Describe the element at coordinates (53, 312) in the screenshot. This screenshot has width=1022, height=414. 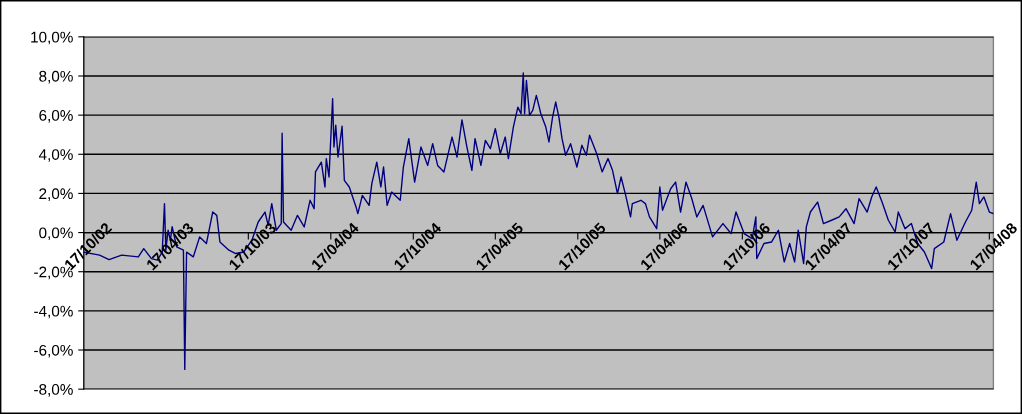
I see `y-tick-label: -4,0%` at that location.